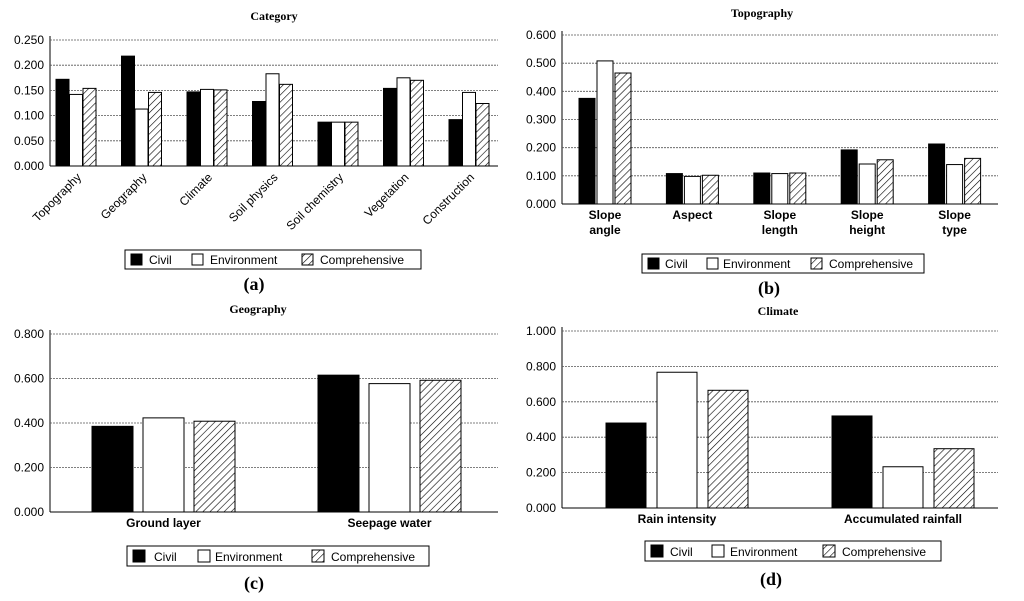 The image size is (1024, 601). Describe the element at coordinates (195, 189) in the screenshot. I see `x-tick-label: Climate` at that location.